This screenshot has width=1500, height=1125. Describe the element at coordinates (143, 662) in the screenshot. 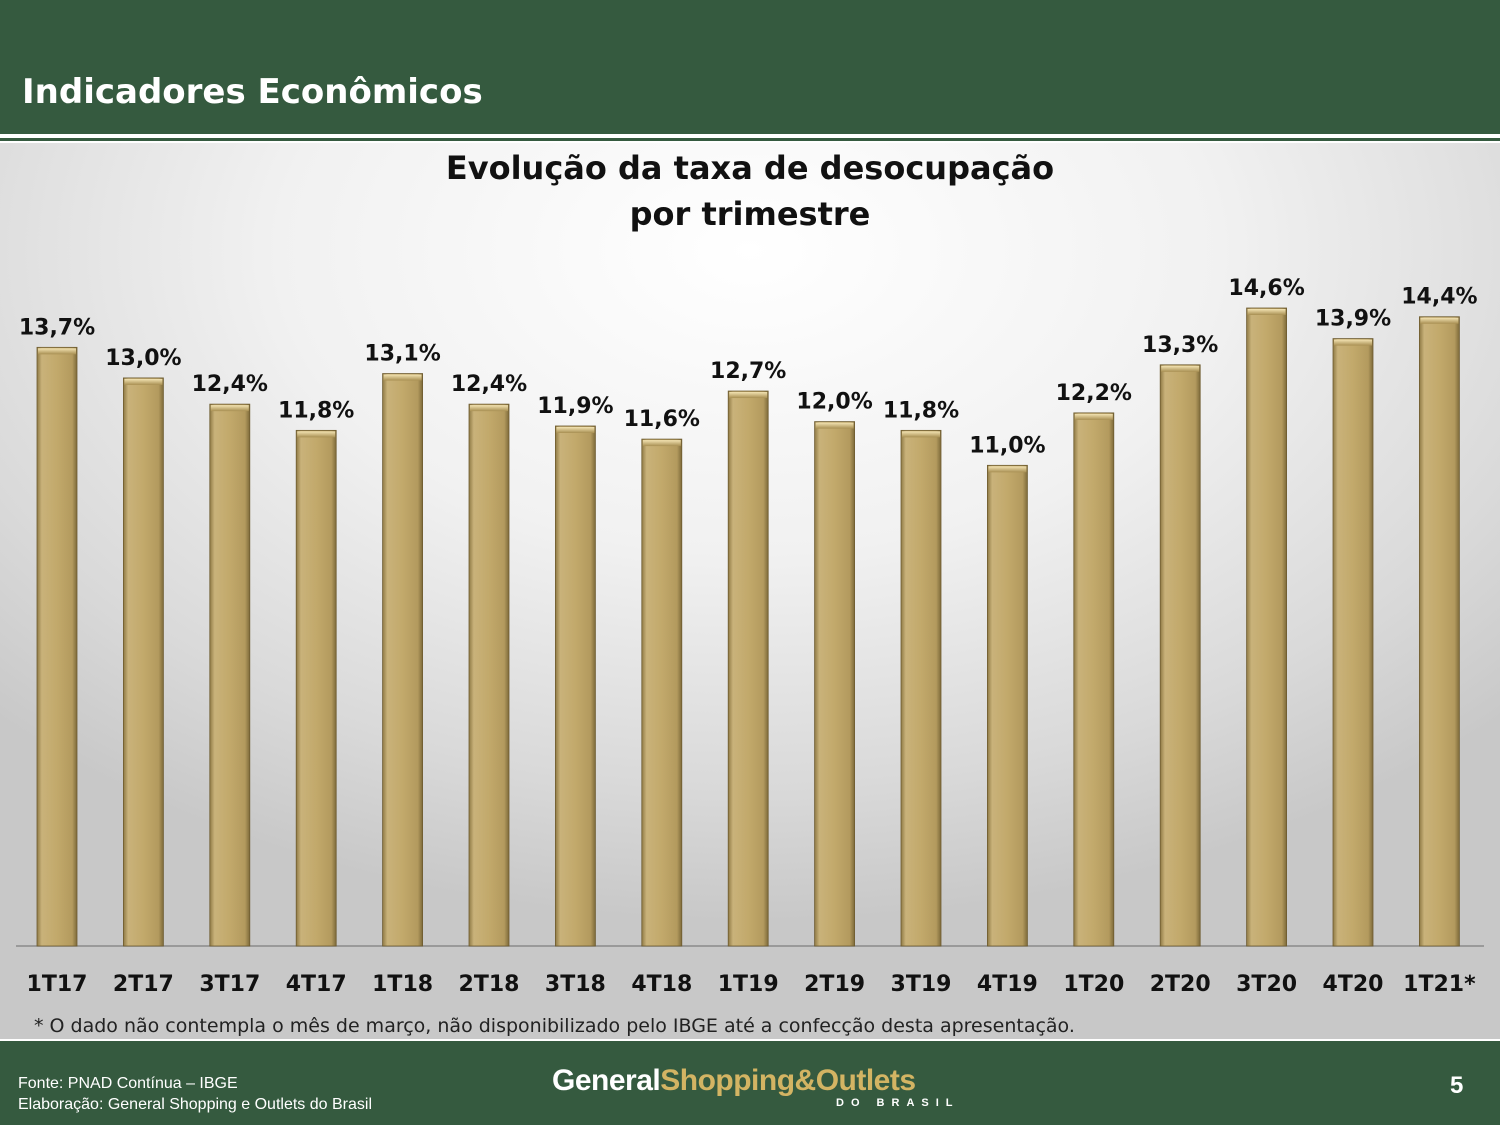

I see `bar-2T17` at that location.